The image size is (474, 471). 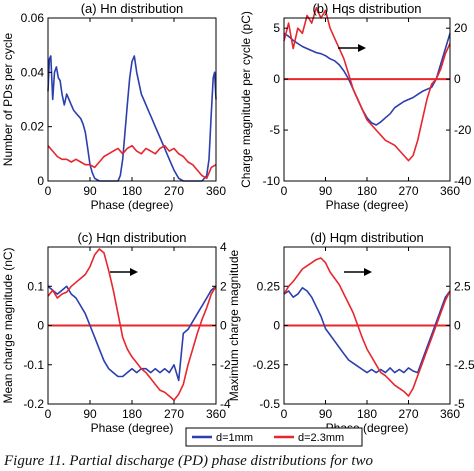 I want to click on panel-1-y-tick-label: 0, so click(x=40, y=181).